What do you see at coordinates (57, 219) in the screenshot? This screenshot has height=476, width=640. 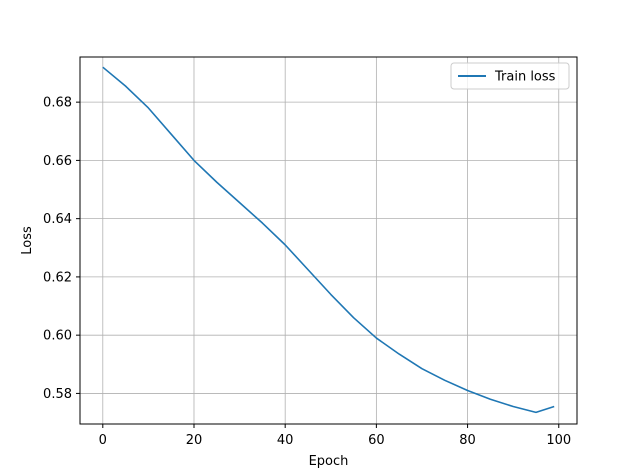 I see `y-tick-label: 0.64` at bounding box center [57, 219].